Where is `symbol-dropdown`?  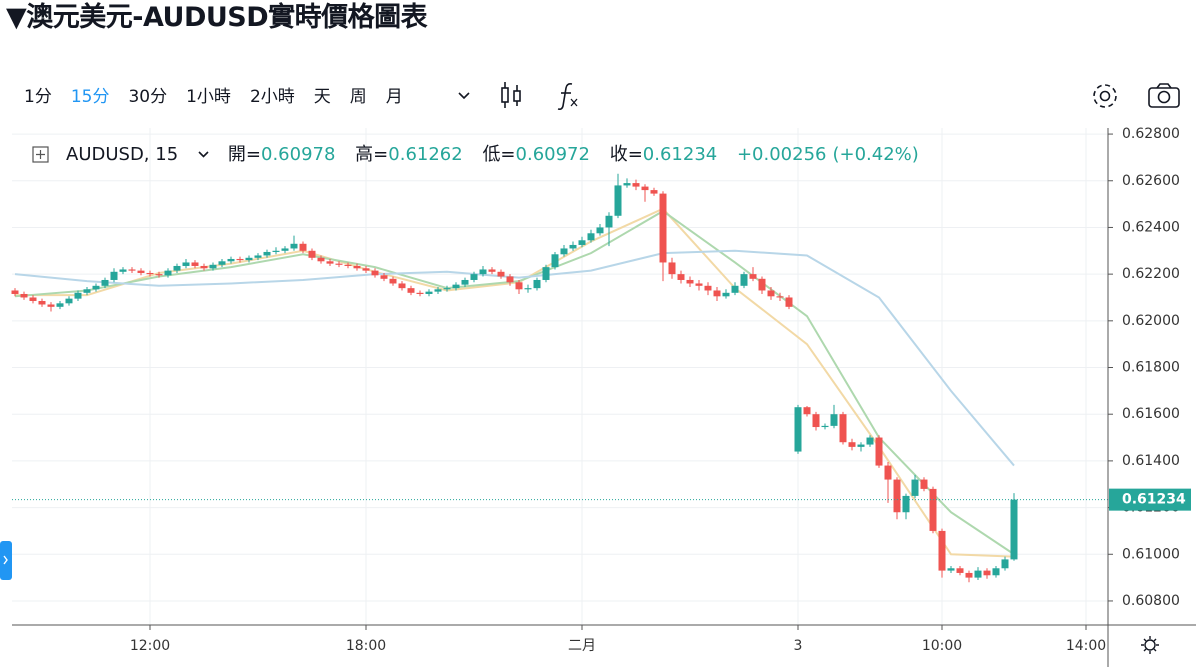
symbol-dropdown is located at coordinates (203, 154).